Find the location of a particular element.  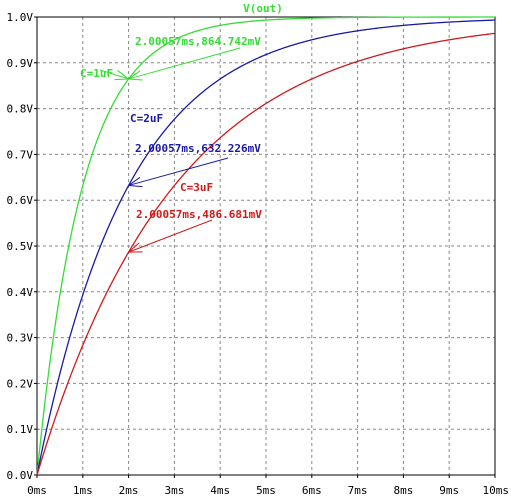

cursor-readout: 2.00057ms,632.226mV is located at coordinates (198, 148).